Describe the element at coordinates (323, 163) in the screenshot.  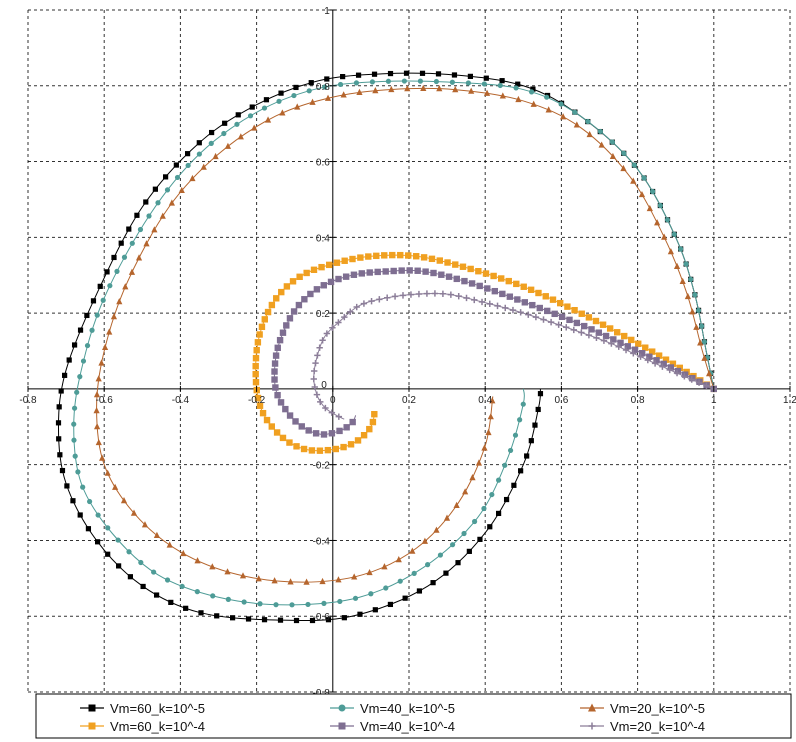
I see `y-tick-label: 0.6` at that location.